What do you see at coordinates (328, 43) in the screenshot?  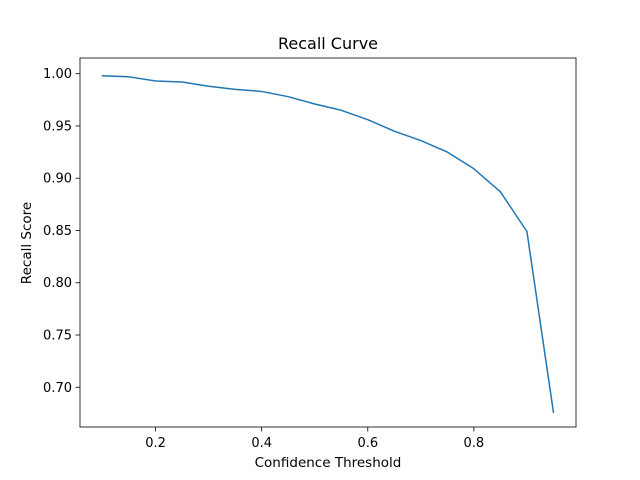 I see `chart-title: Recall Curve` at bounding box center [328, 43].